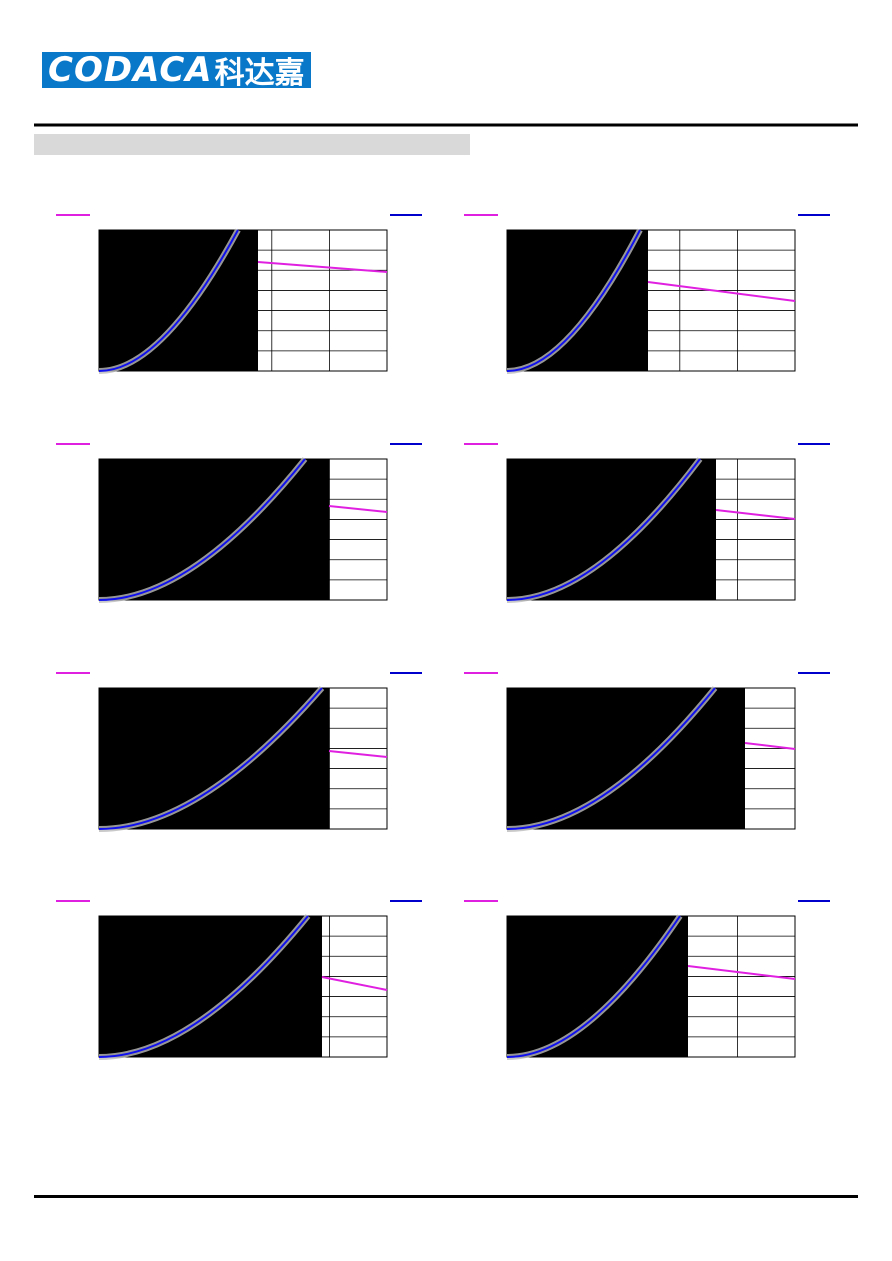  I want to click on brand: CODACA, so click(130, 70).